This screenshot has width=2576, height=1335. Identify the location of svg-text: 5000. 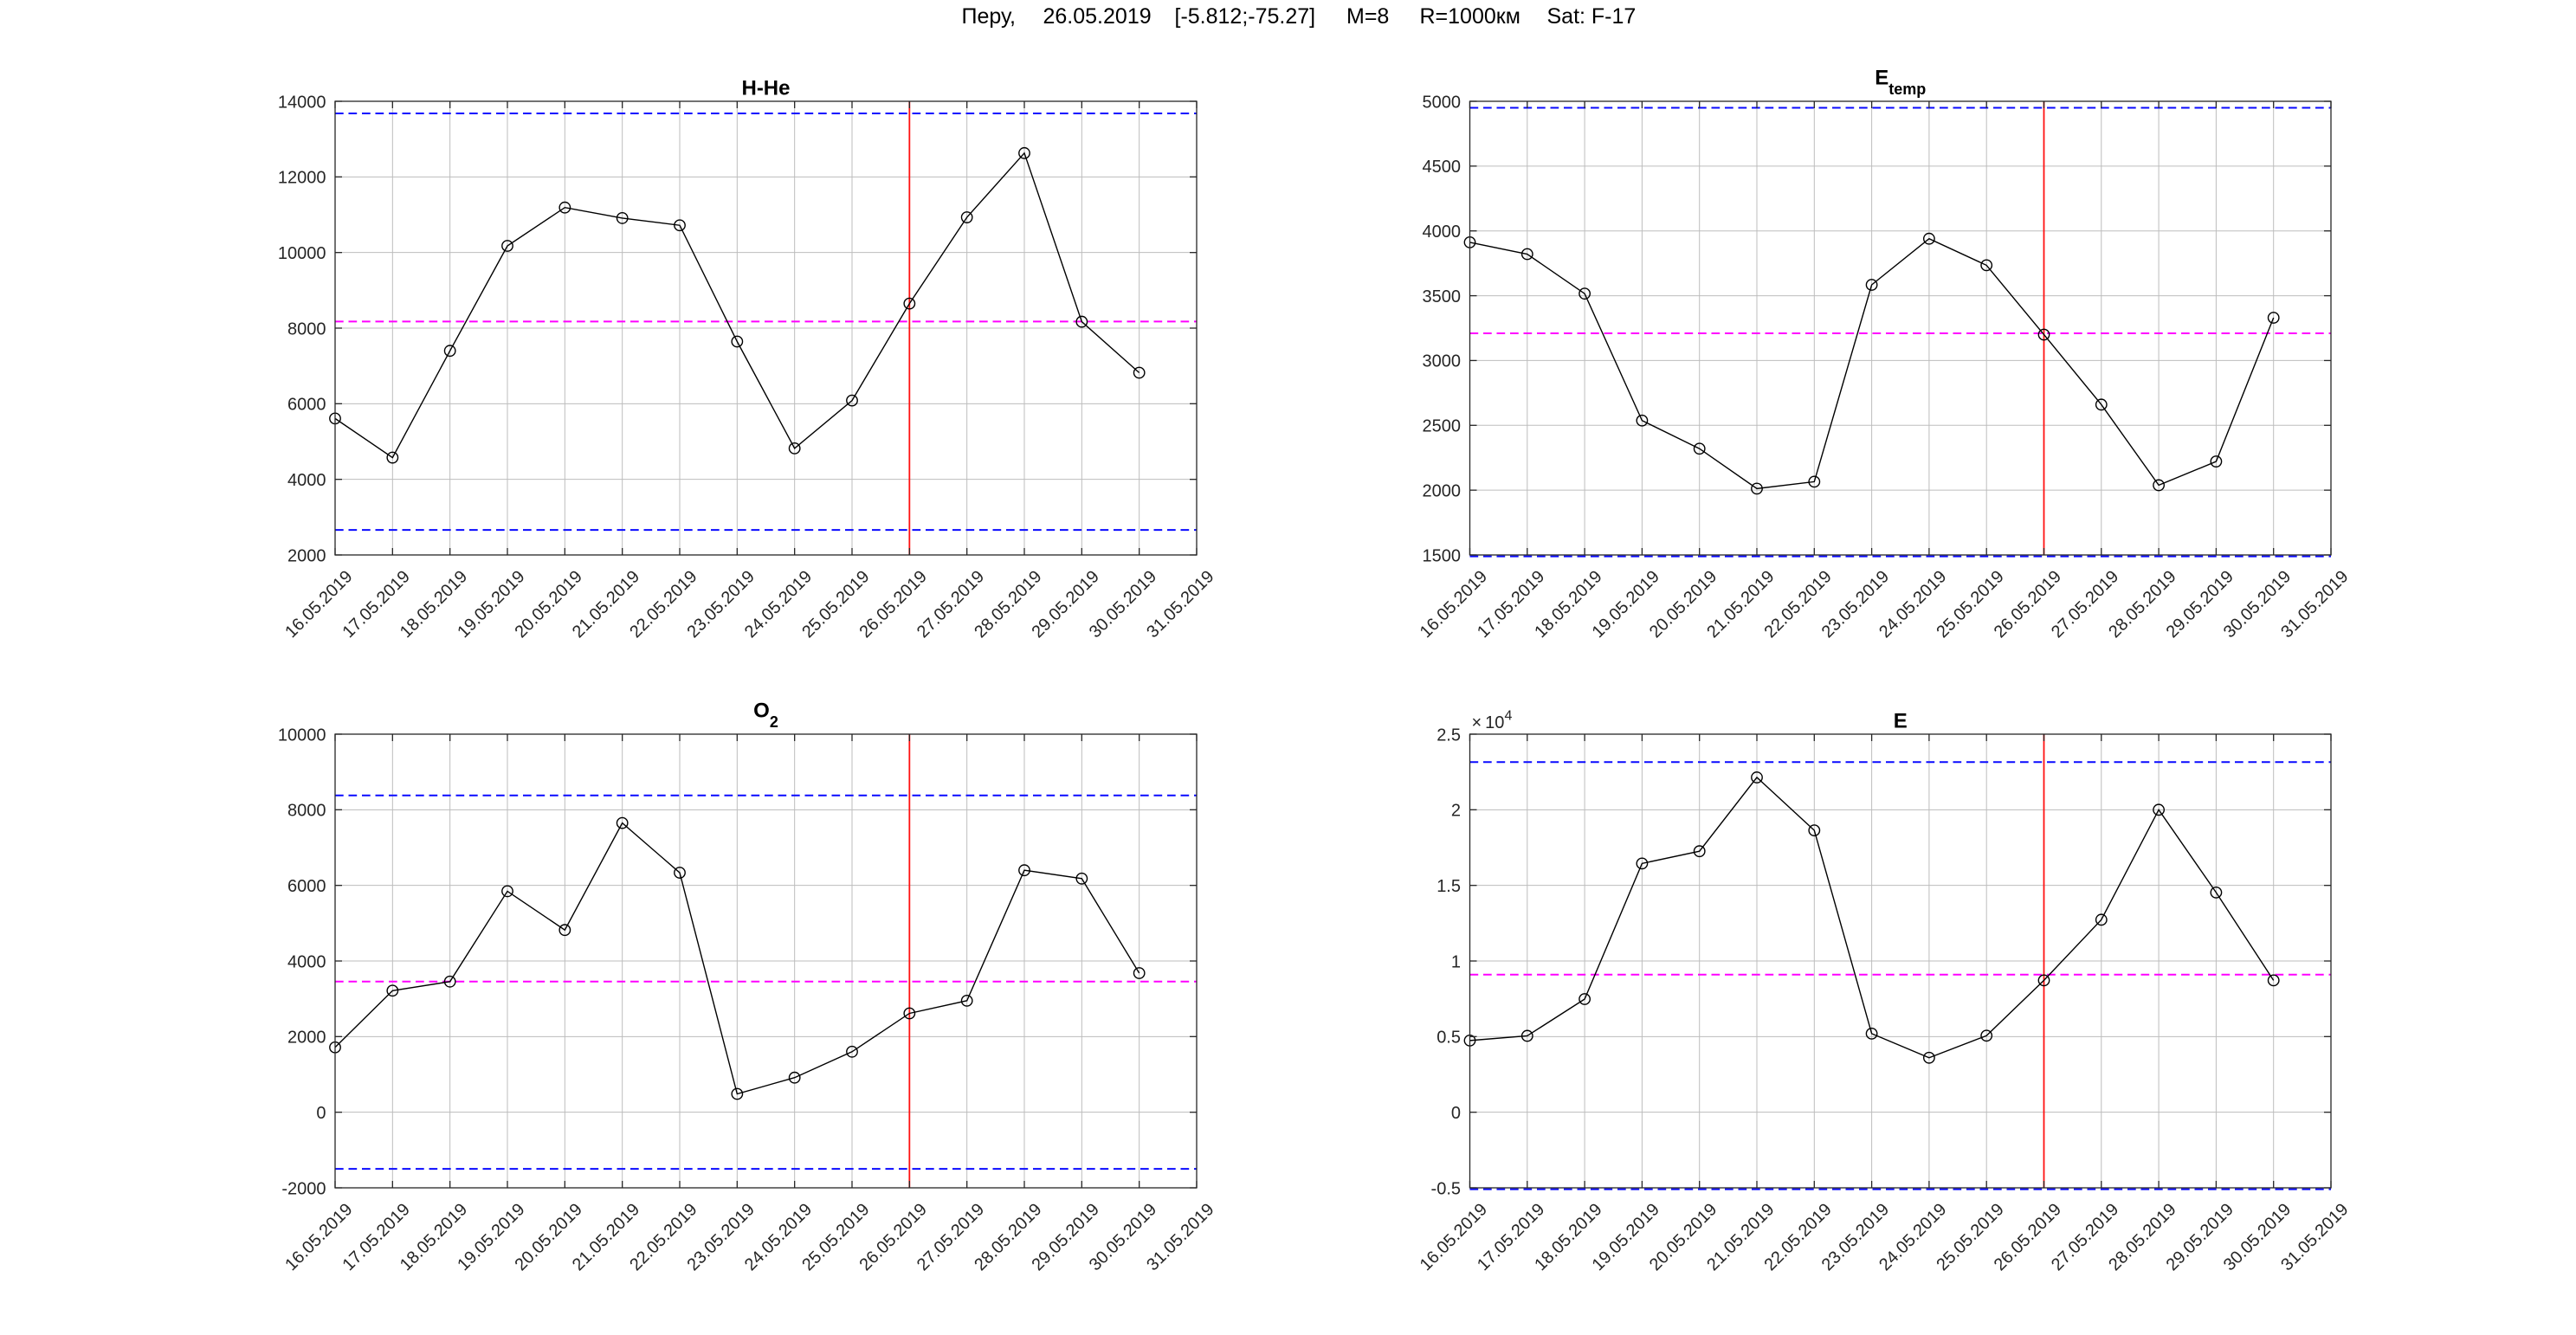
(1442, 103).